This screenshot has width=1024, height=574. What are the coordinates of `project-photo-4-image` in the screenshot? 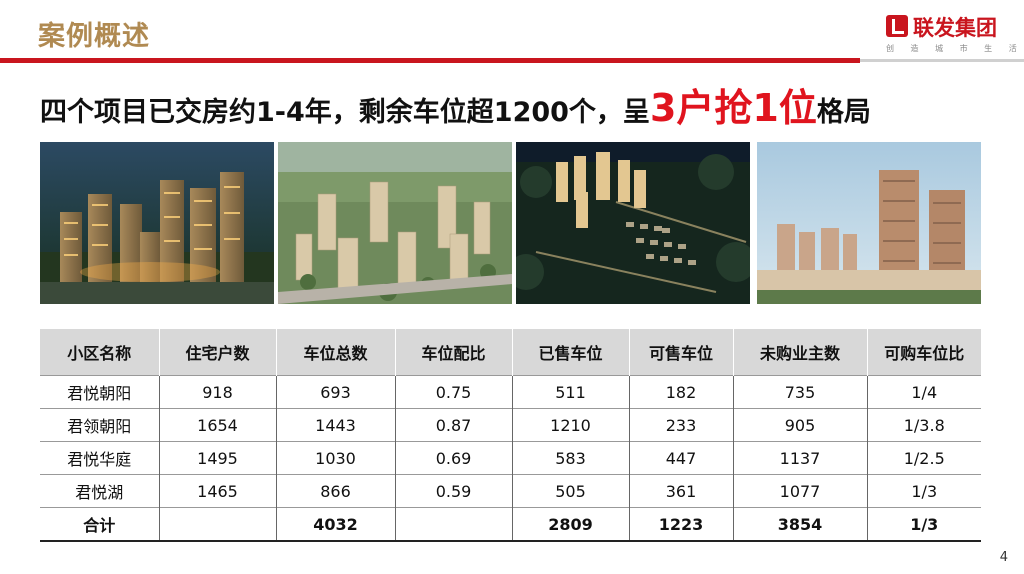 It's located at (869, 223).